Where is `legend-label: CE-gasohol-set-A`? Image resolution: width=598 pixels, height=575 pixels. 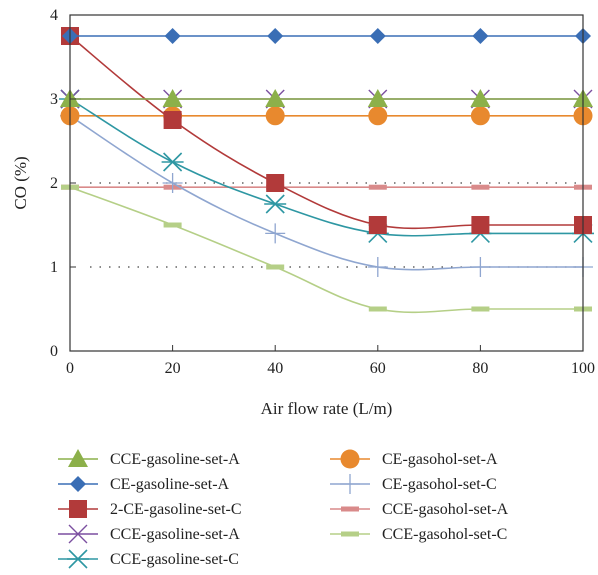
legend-label: CE-gasohol-set-A is located at coordinates (440, 459).